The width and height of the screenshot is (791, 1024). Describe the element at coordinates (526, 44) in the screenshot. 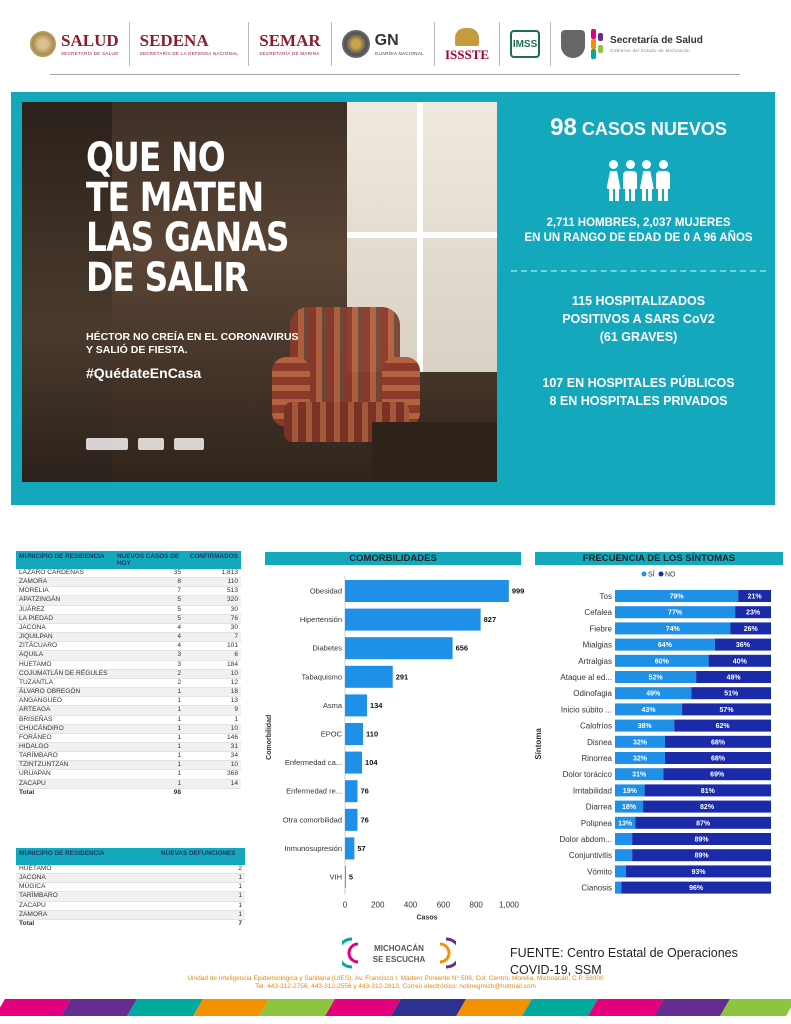

I see `logo-imss: IMSS` at that location.